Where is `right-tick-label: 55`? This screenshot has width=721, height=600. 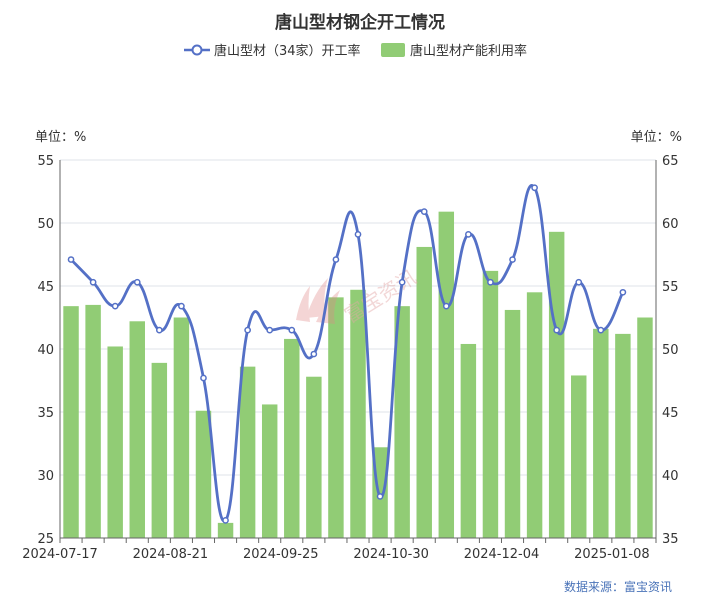 right-tick-label: 55 is located at coordinates (670, 287).